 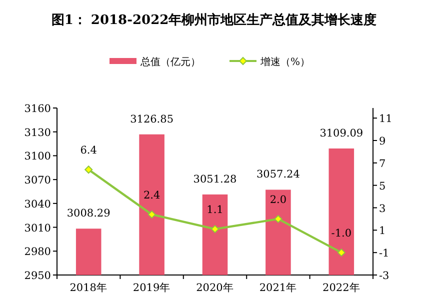 What do you see at coordinates (285, 62) in the screenshot?
I see `legend-label: 增速（%）` at bounding box center [285, 62].